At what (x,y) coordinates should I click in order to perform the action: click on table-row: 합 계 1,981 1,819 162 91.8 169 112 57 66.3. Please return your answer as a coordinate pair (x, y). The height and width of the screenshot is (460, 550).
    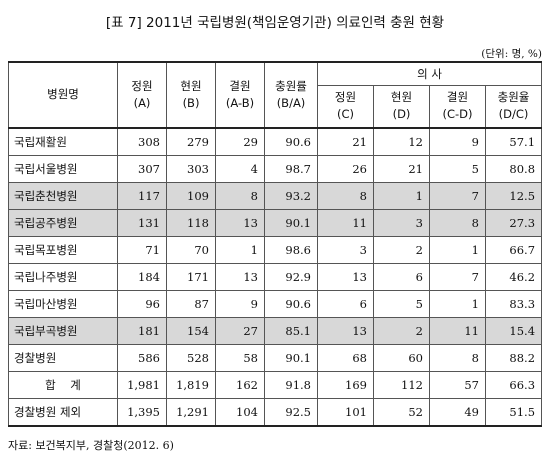
    Looking at the image, I should click on (275, 384).